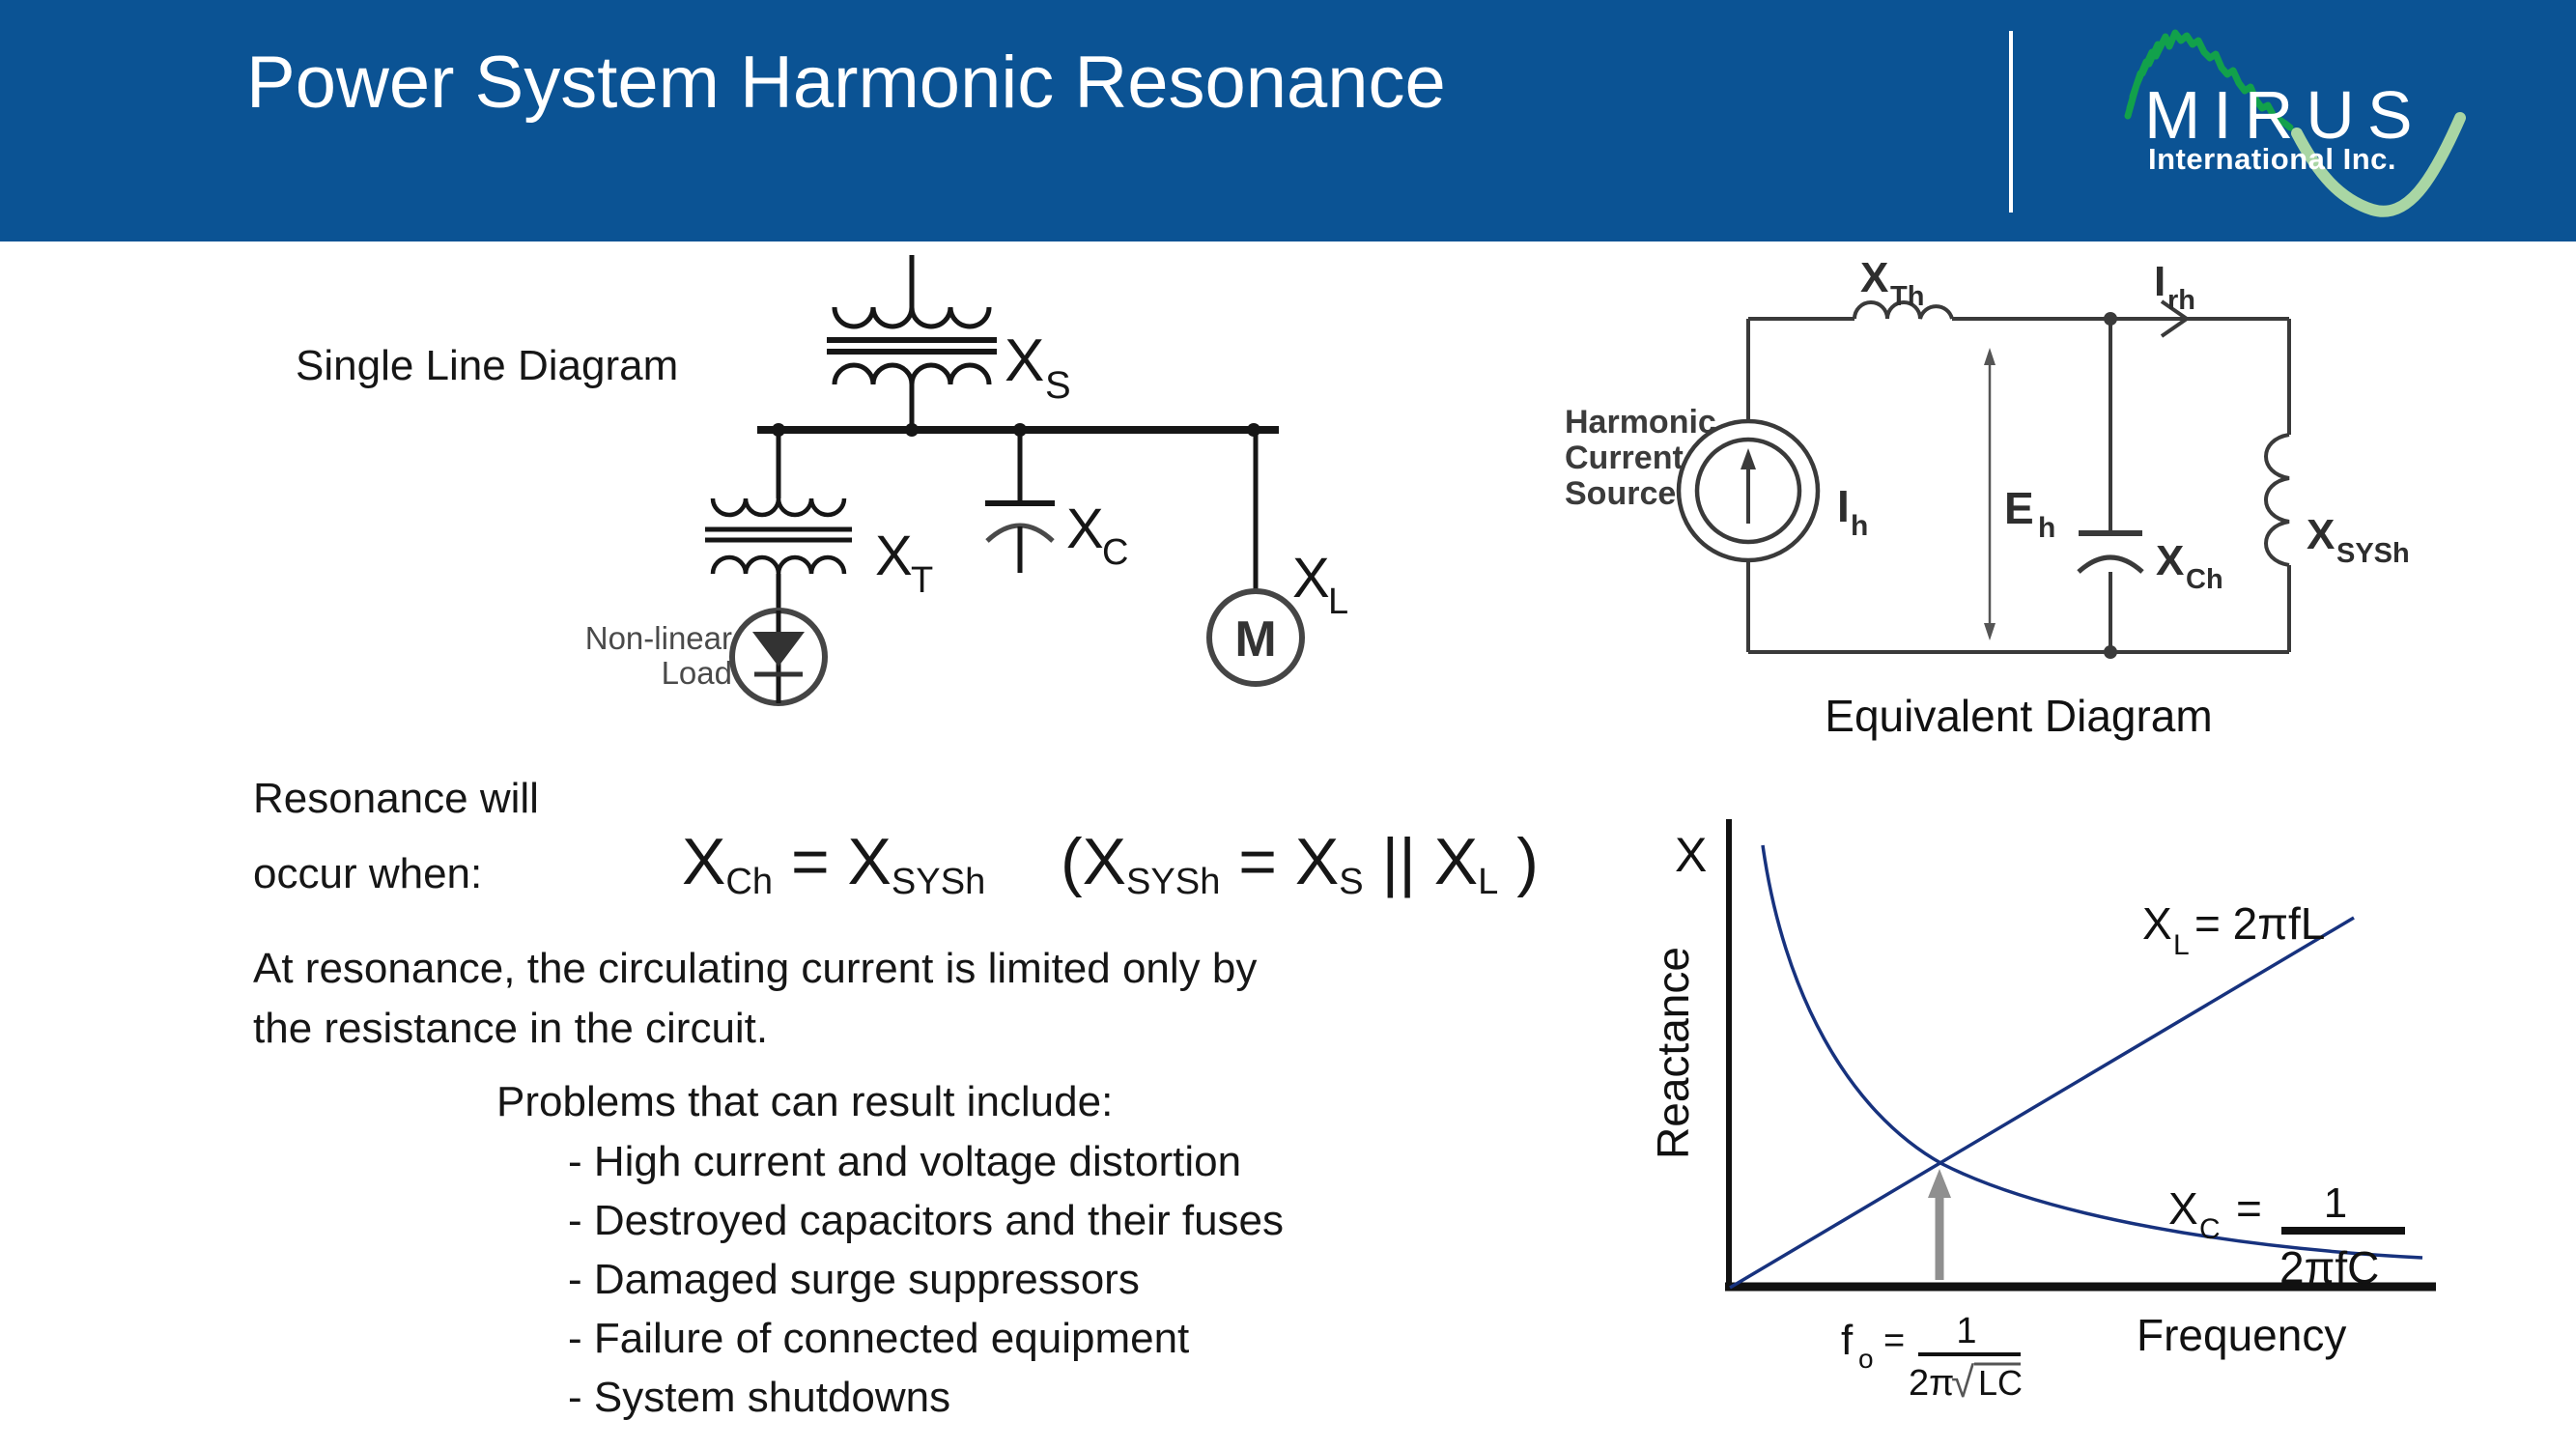 The height and width of the screenshot is (1449, 2576). What do you see at coordinates (2183, 1208) in the screenshot?
I see `xc-eq-main: X` at bounding box center [2183, 1208].